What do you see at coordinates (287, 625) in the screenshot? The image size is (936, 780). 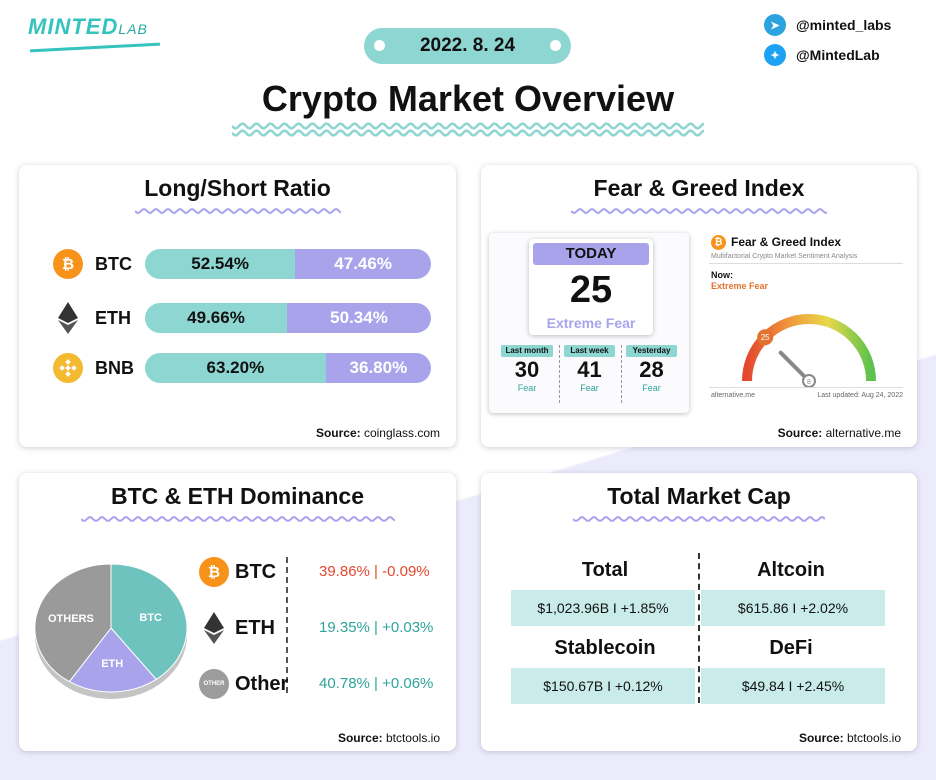 I see `dominance-divider` at bounding box center [287, 625].